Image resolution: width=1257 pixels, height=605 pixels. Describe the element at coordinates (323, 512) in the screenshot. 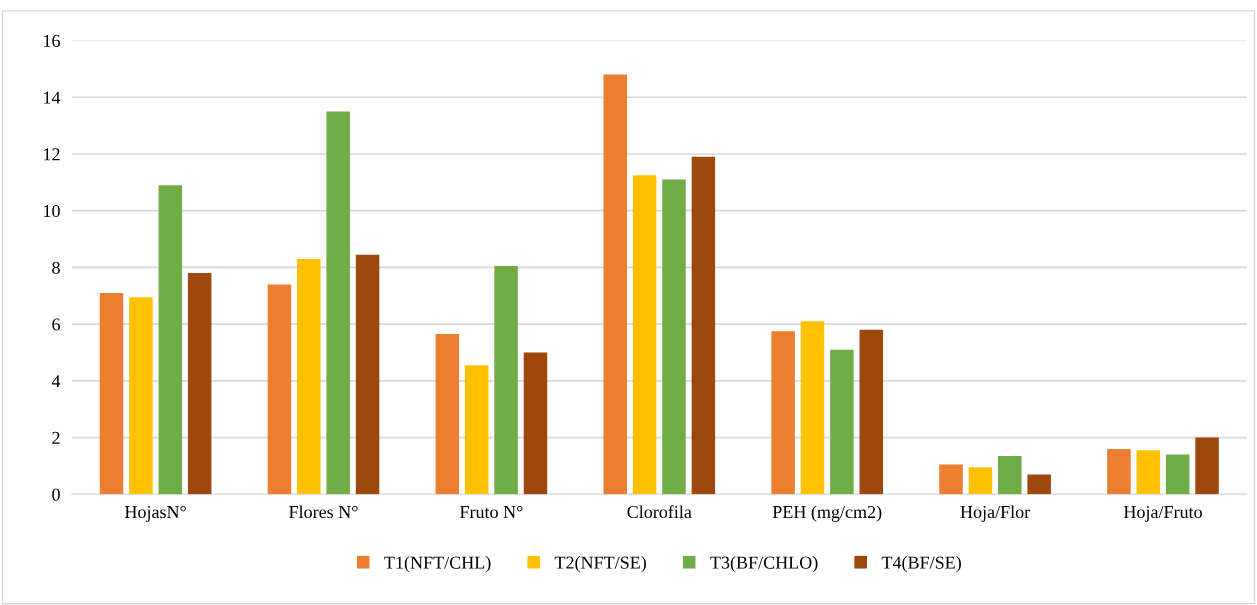

I see `x-tick-label: Flores N°` at that location.